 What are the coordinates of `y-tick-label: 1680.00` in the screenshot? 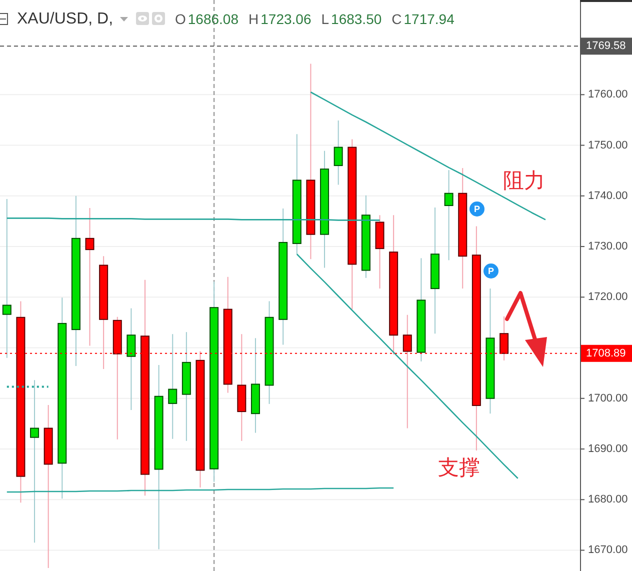 It's located at (608, 500).